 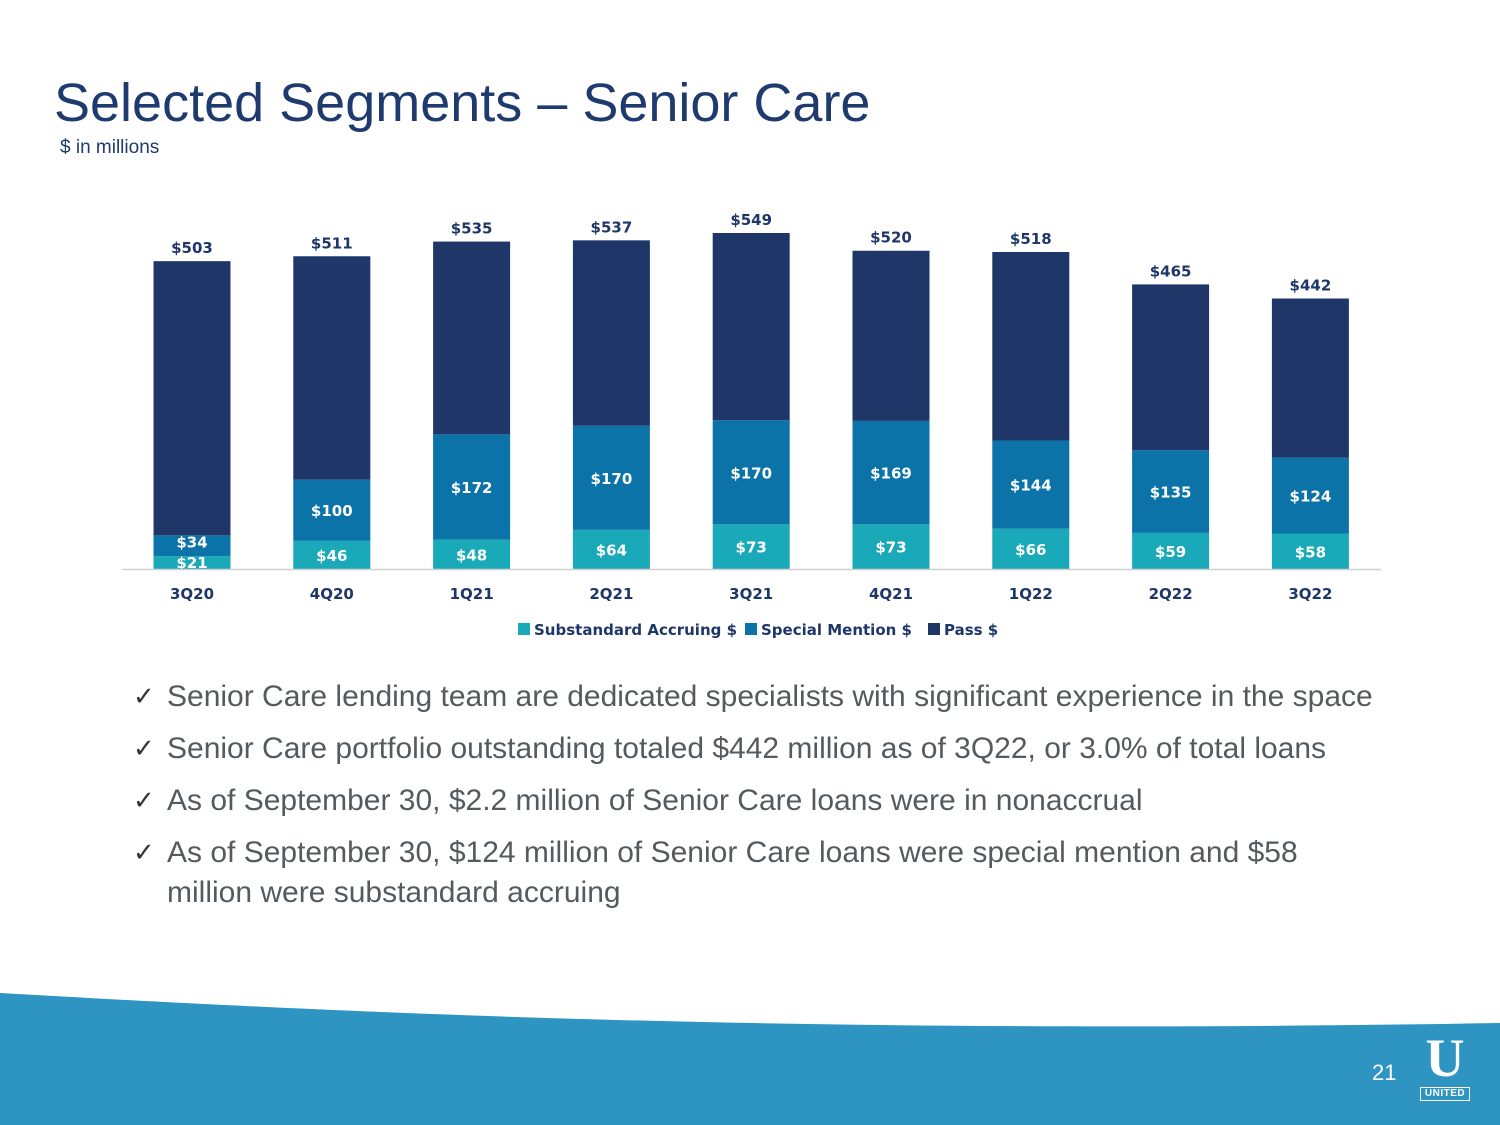 I want to click on data-label-total: $549, so click(x=751, y=220).